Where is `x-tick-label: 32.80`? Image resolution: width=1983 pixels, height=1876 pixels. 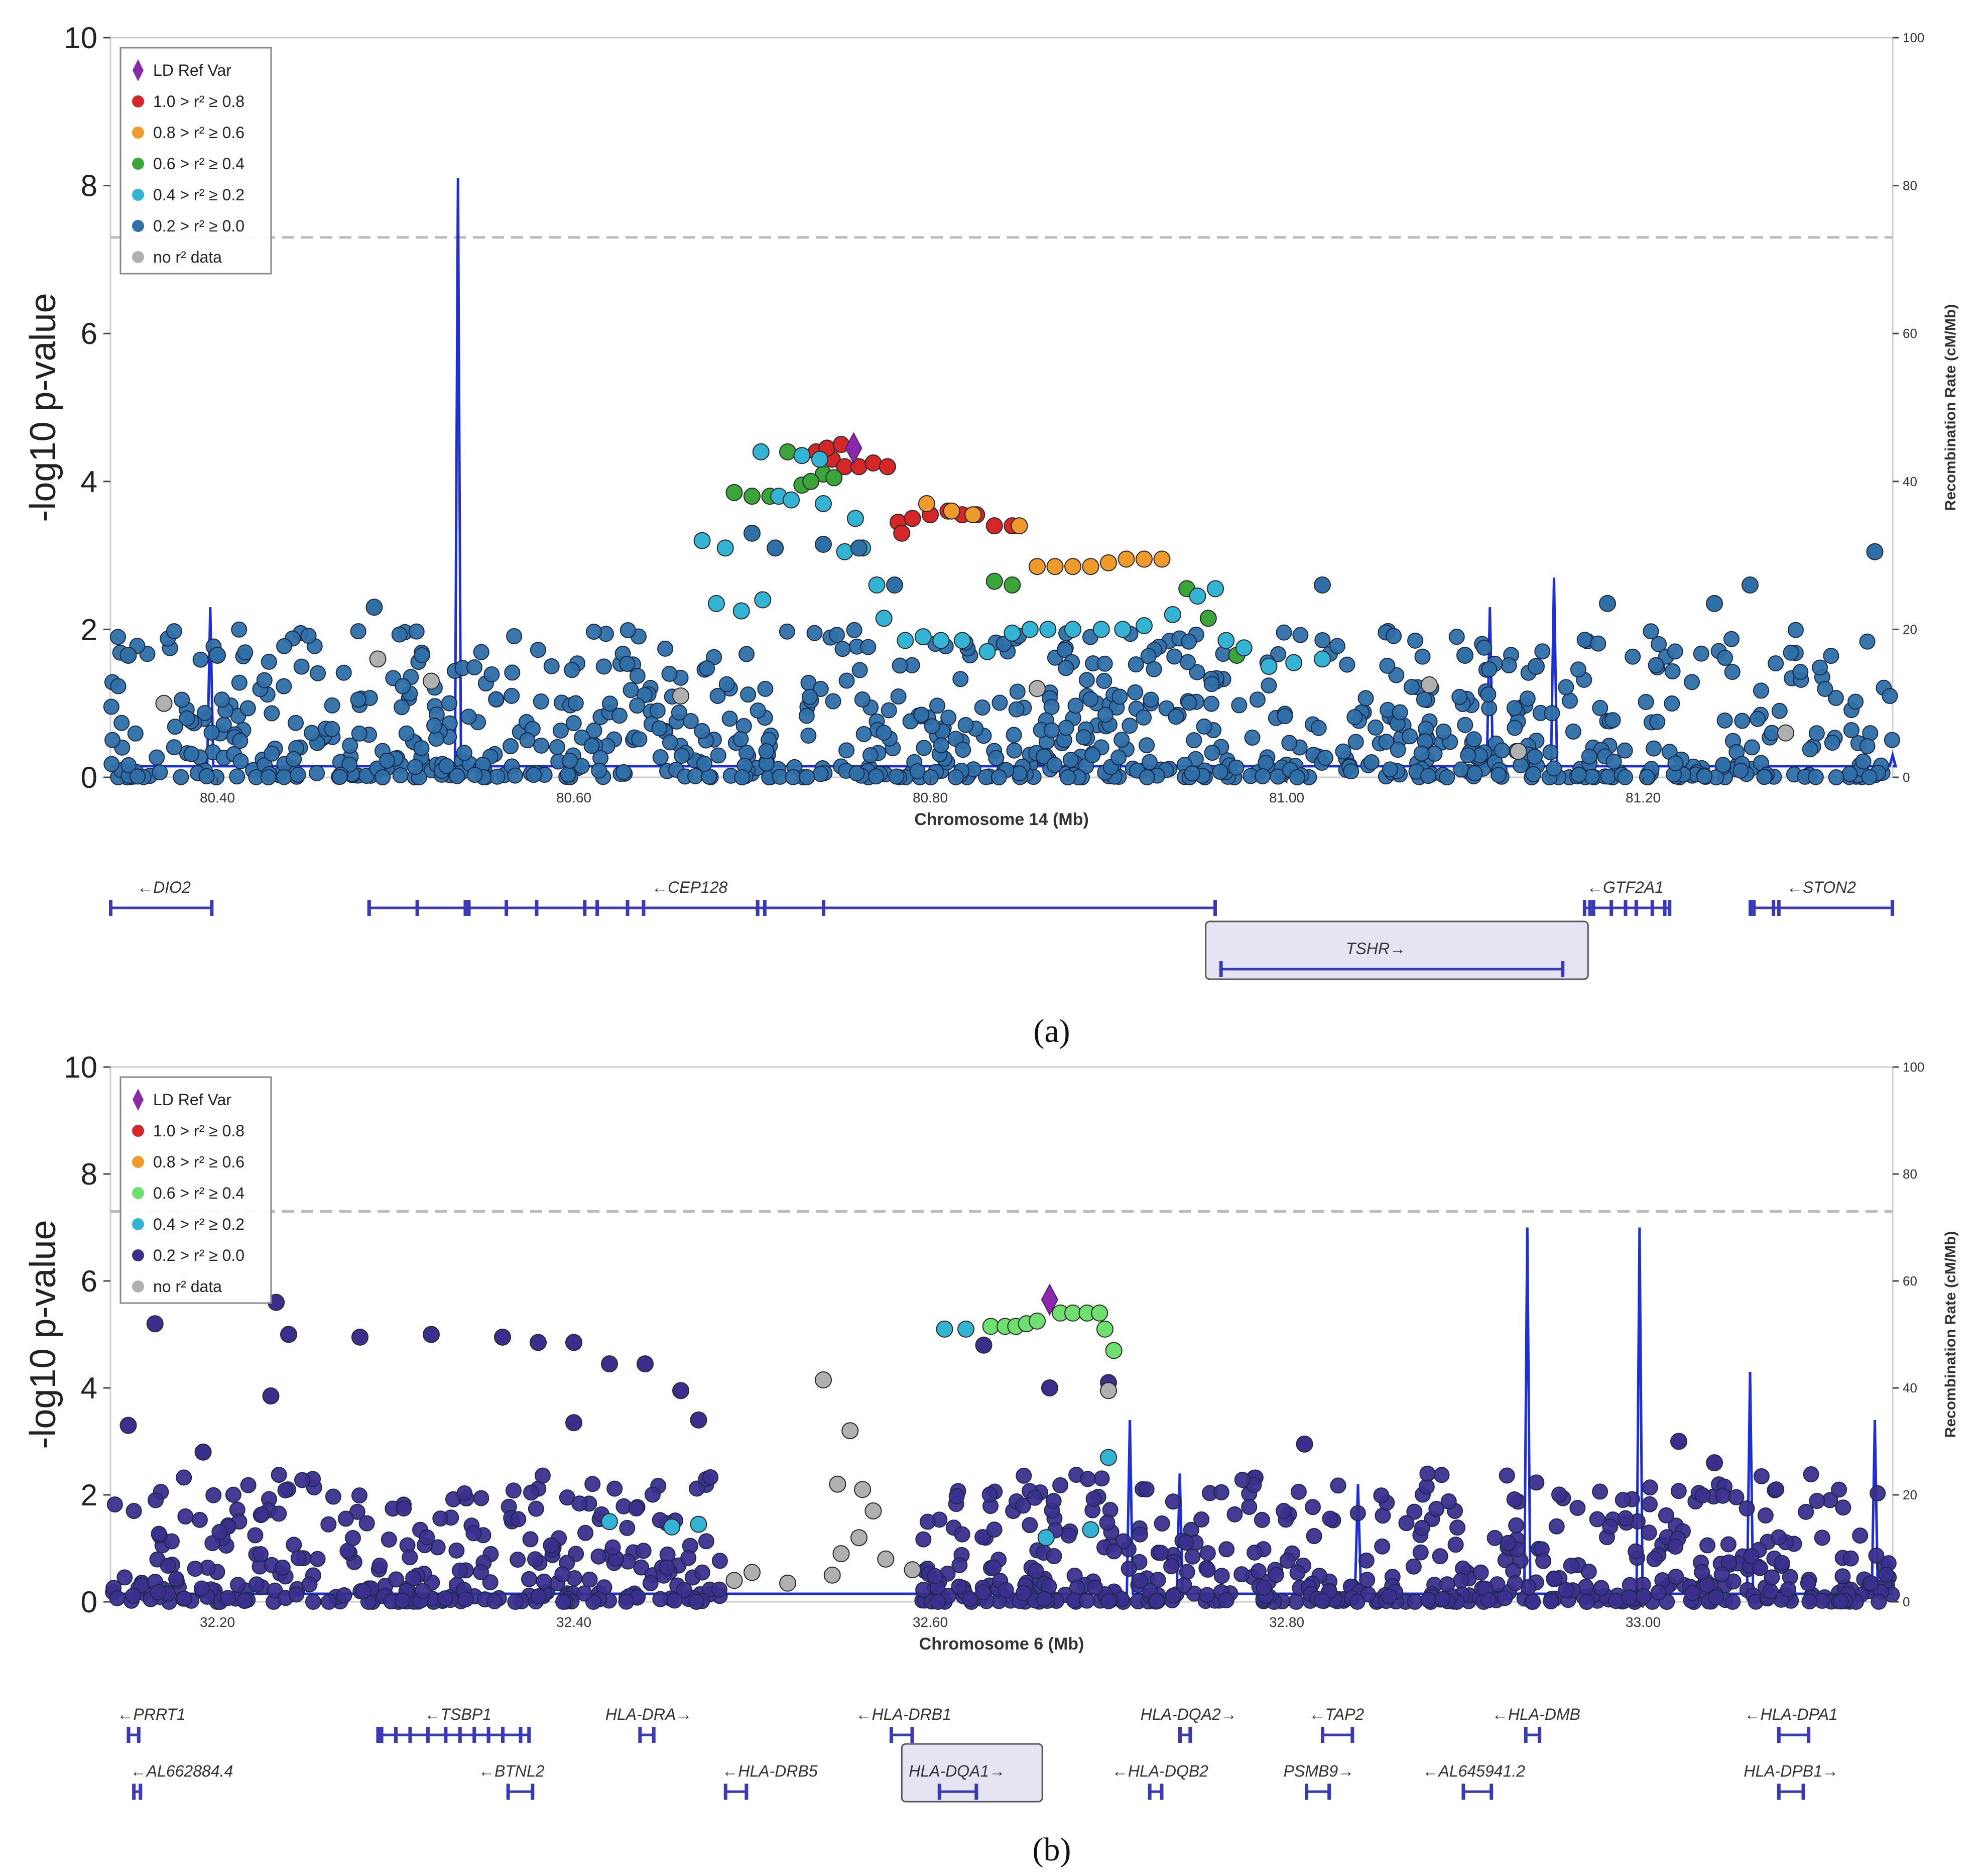
x-tick-label: 32.80 is located at coordinates (1286, 1622).